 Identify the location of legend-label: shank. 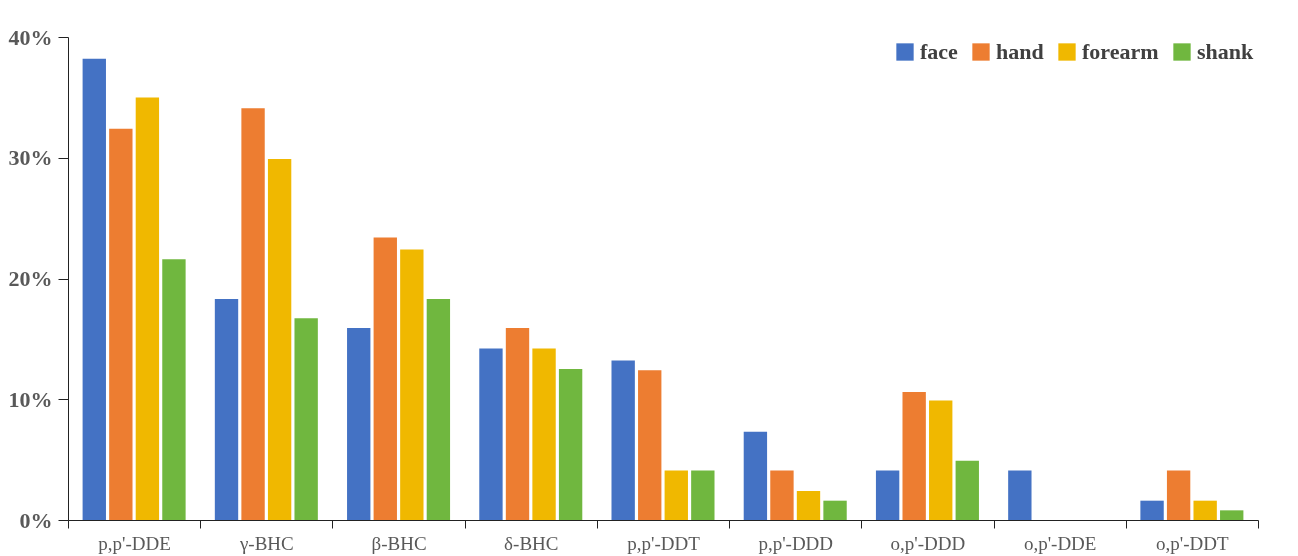
(1226, 51).